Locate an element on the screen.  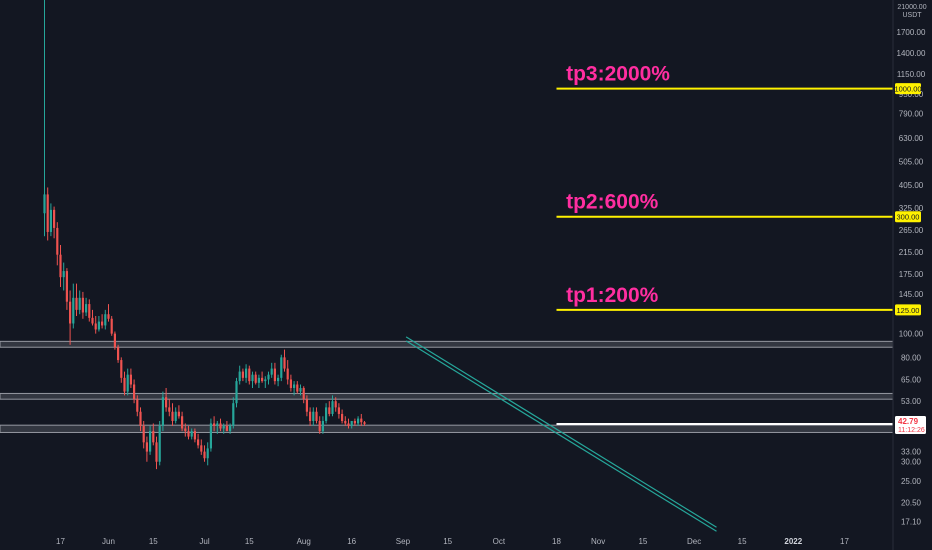
target-price-tag-text: 300.00 is located at coordinates (908, 217).